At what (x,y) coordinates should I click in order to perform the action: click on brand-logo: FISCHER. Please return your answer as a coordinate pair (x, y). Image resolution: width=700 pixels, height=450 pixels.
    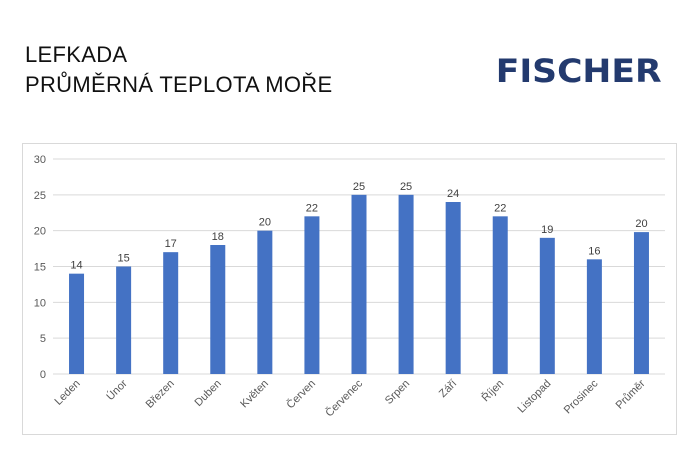
    Looking at the image, I should click on (579, 71).